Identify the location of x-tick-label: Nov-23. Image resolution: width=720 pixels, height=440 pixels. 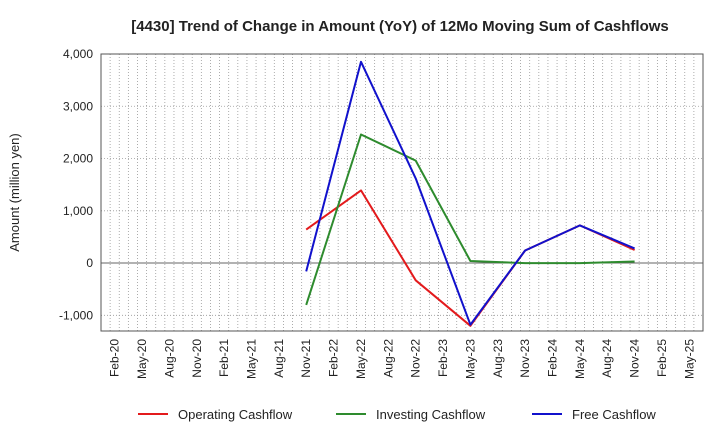
(525, 358).